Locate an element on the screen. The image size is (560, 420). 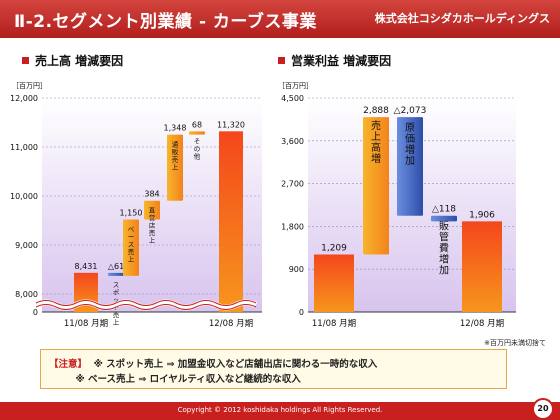
bar-category-label: 販管費増加 is located at coordinates (444, 249).